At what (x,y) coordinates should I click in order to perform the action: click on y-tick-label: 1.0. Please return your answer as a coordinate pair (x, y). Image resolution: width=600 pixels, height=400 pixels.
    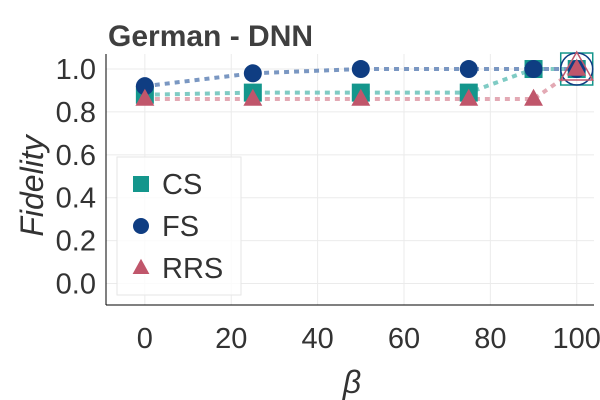
    Looking at the image, I should click on (76, 70).